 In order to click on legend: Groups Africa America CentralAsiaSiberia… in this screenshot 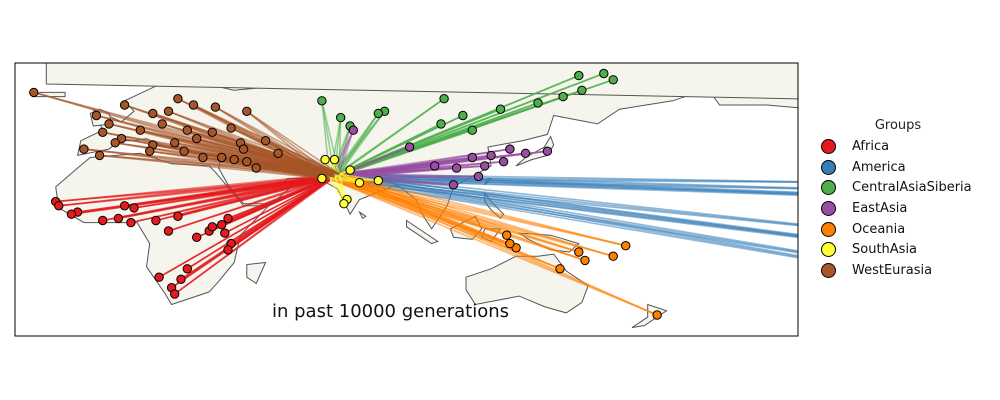, I will do `click(905, 199)`.